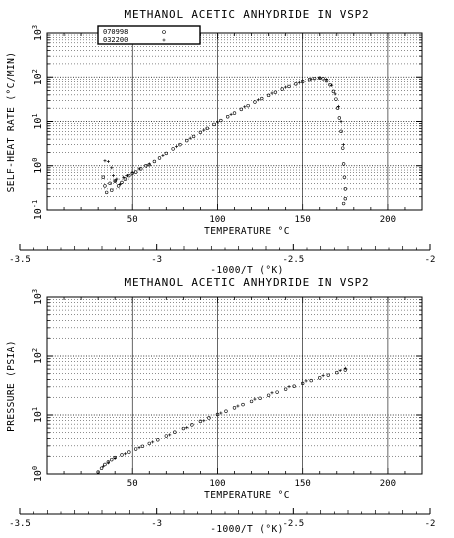 The width and height of the screenshot is (454, 538). What do you see at coordinates (37, 297) in the screenshot?
I see `y-tick-label: 103` at bounding box center [37, 297].